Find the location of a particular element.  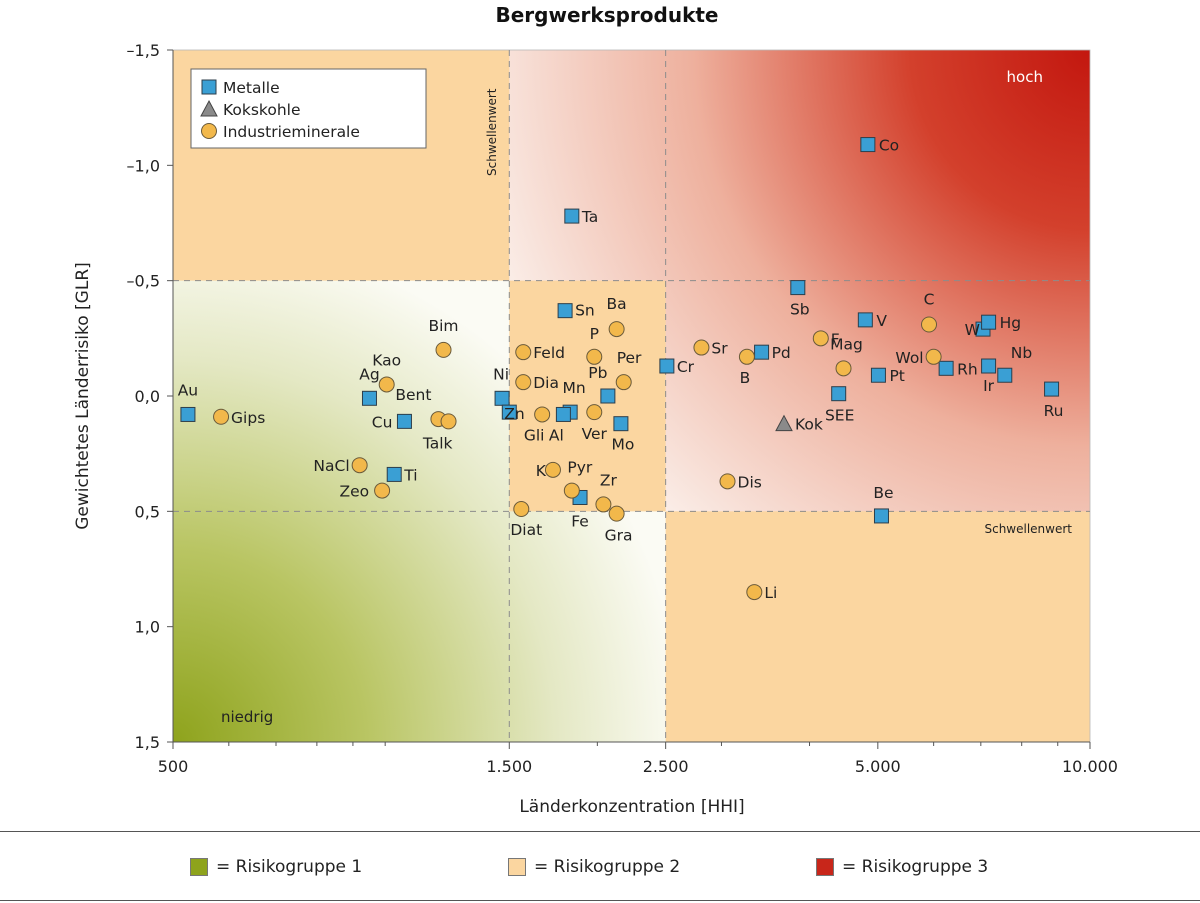

risk-group-2-swatch is located at coordinates (517, 867).